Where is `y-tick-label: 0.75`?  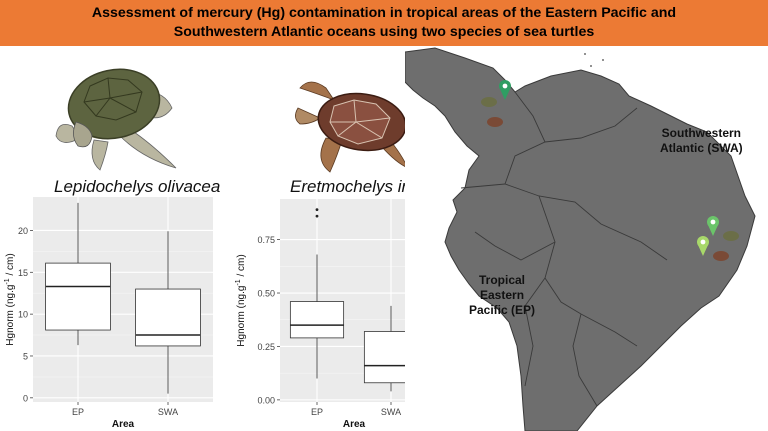 y-tick-label: 0.75 is located at coordinates (266, 240).